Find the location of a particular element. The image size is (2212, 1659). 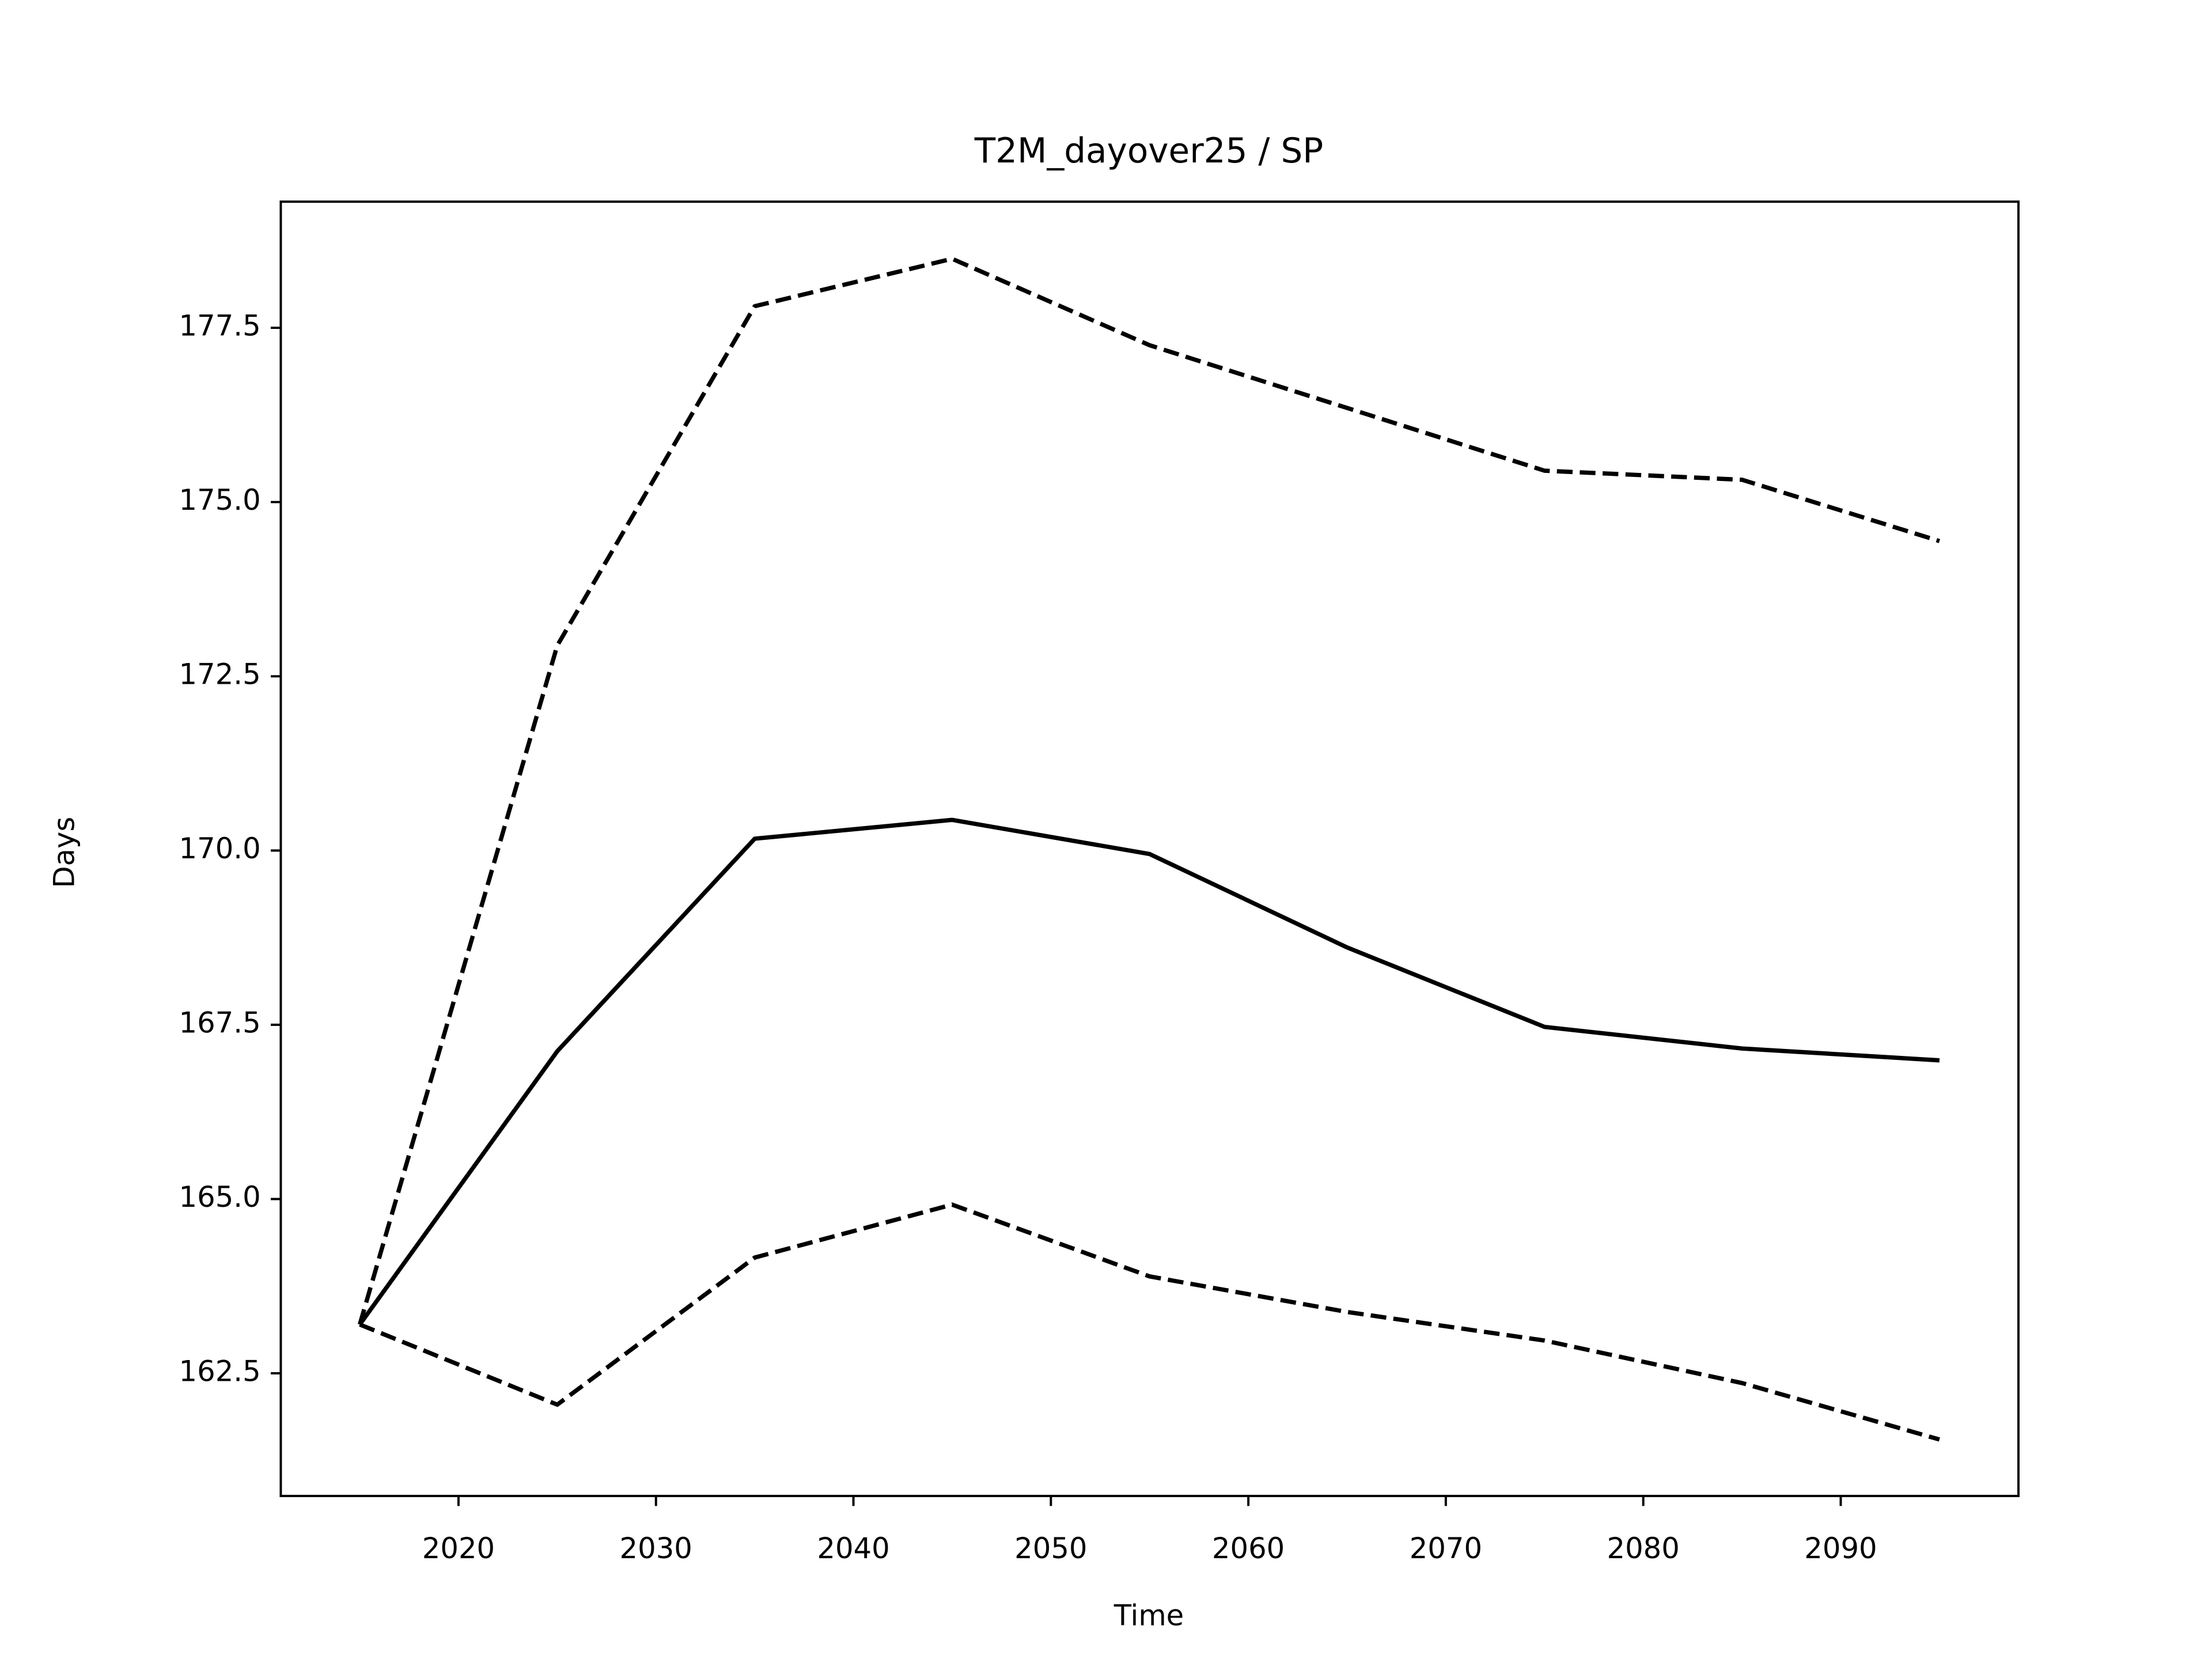

y-tick-label: 167.5 is located at coordinates (220, 1023).